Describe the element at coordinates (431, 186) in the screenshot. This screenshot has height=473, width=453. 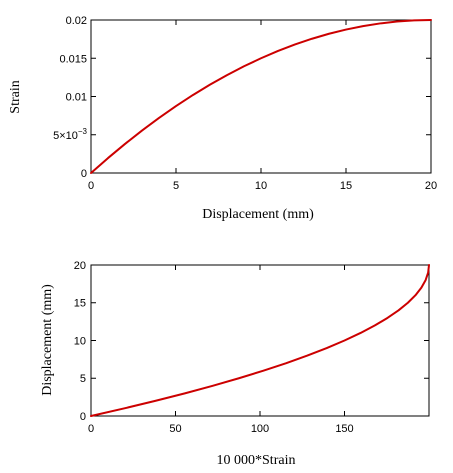
I see `top-x-tick-label-4: 20` at that location.